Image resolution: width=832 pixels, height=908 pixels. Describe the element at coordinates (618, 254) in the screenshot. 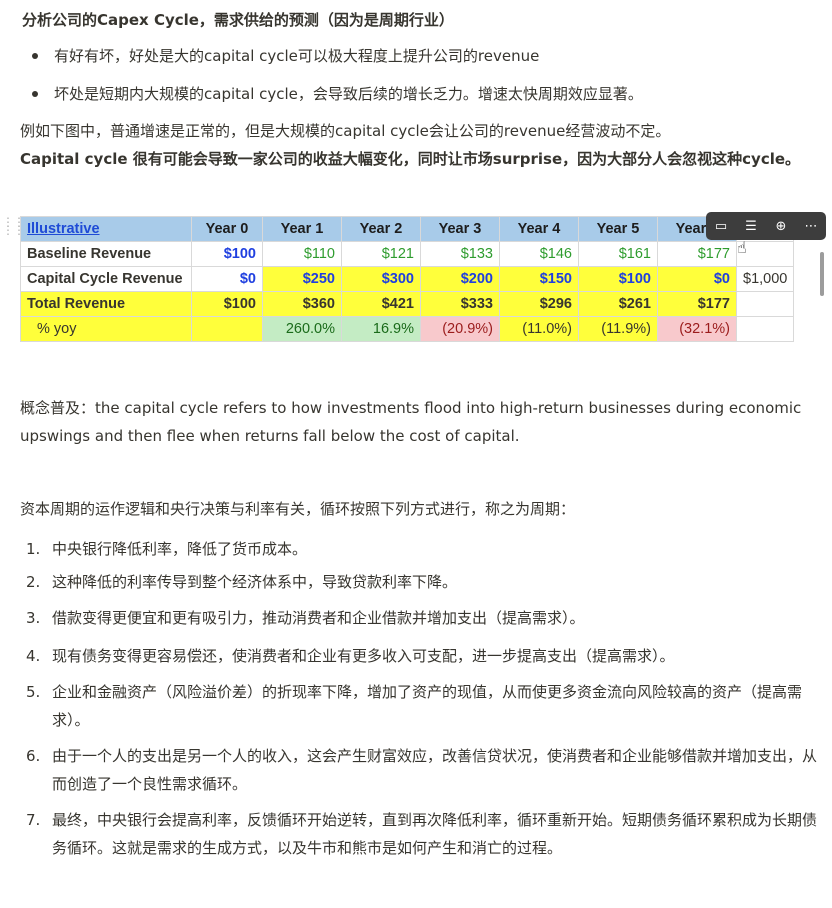

I see `table-cell: $161` at that location.